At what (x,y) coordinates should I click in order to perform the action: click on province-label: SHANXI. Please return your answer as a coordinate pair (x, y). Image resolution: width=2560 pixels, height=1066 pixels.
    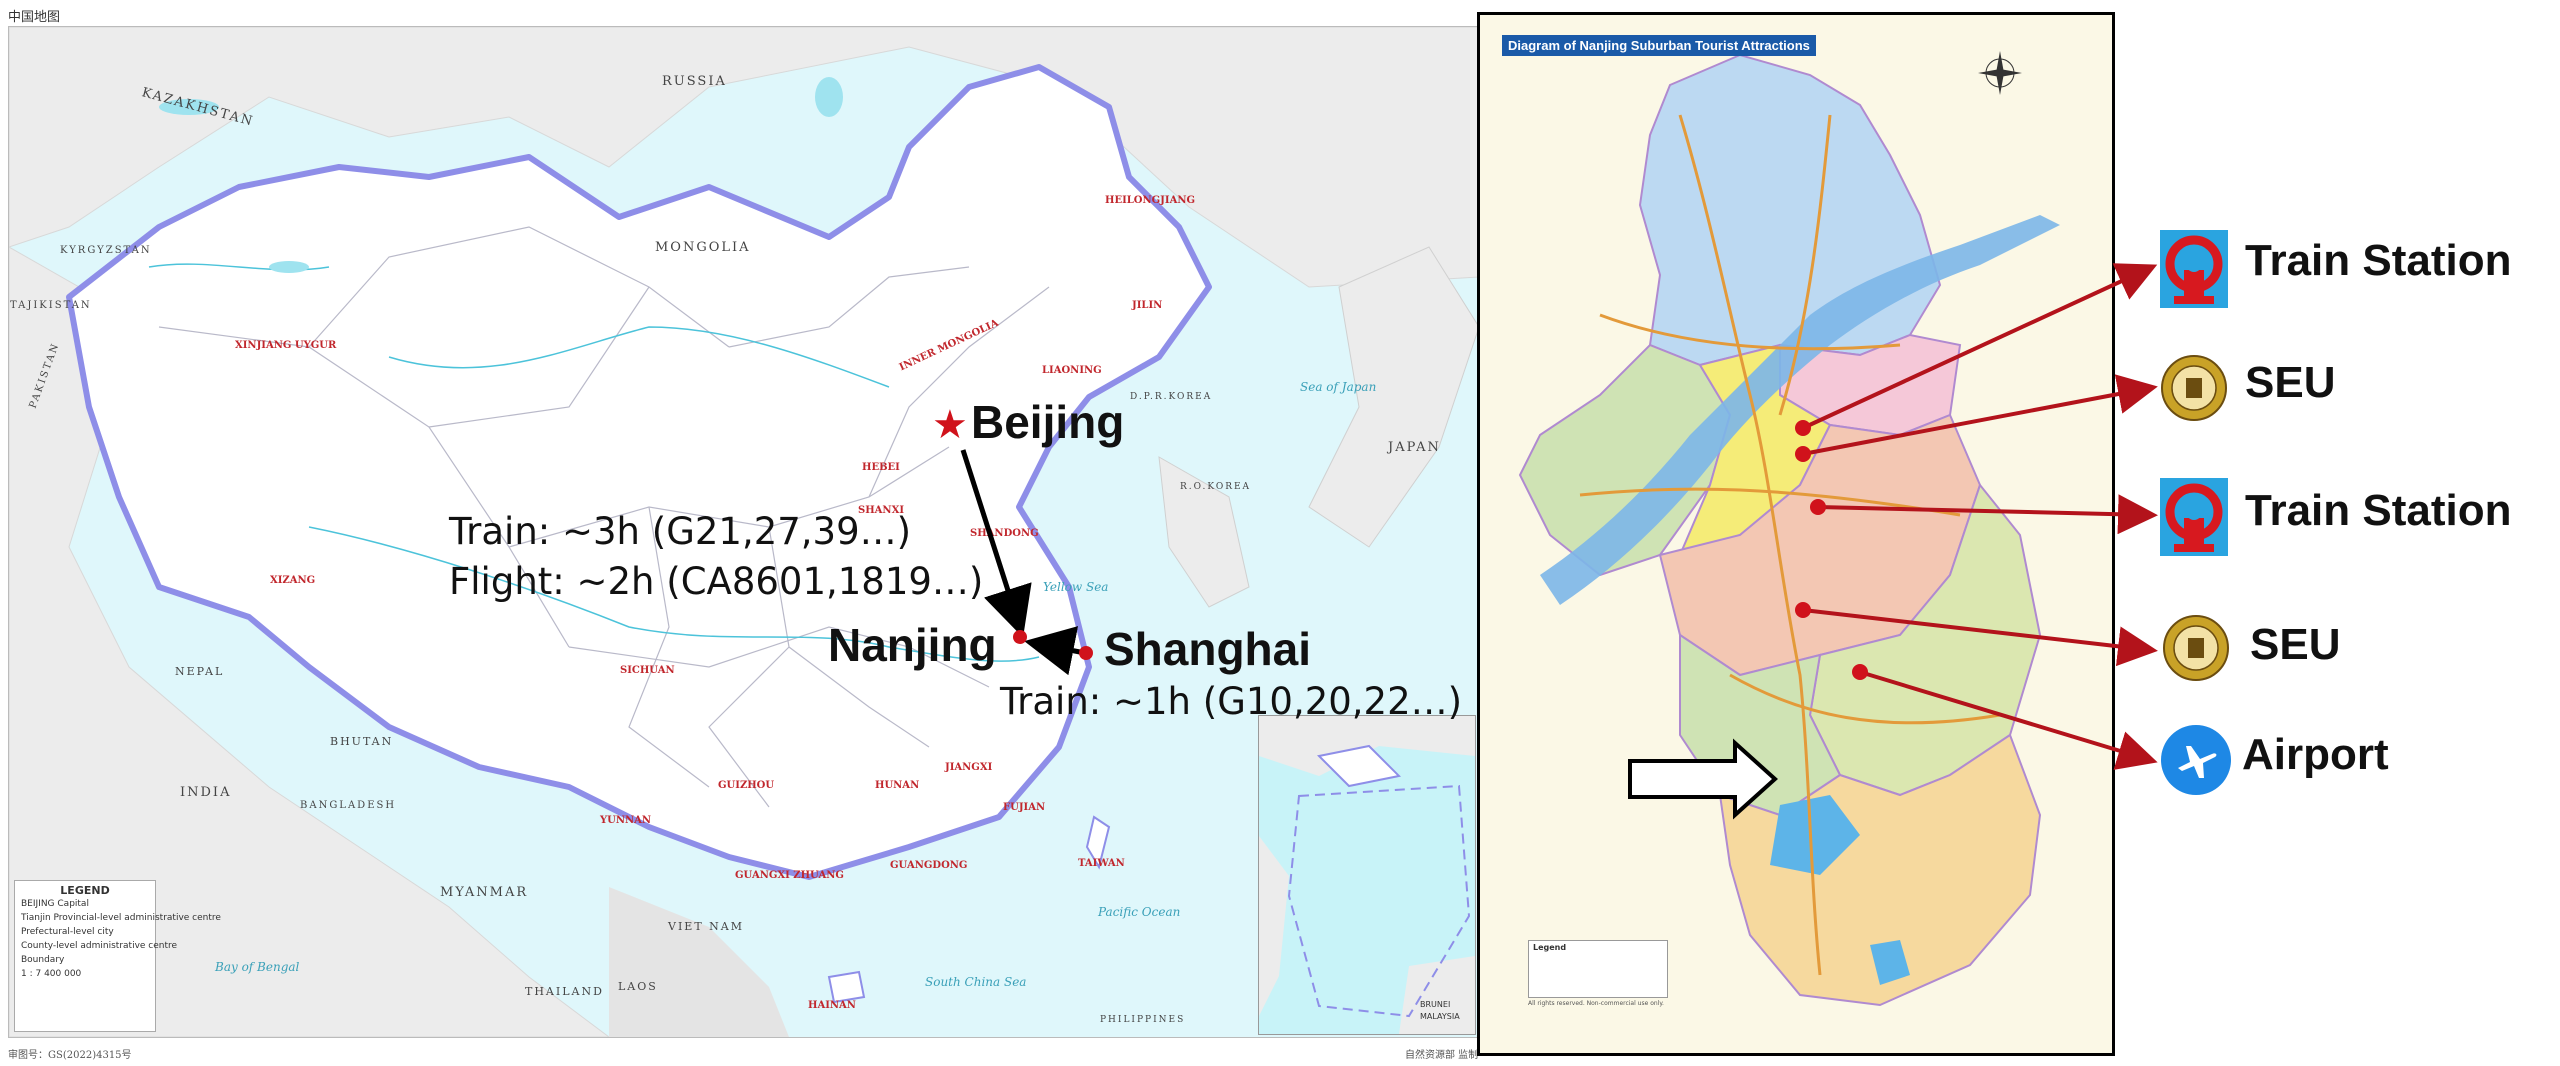
    Looking at the image, I should click on (881, 510).